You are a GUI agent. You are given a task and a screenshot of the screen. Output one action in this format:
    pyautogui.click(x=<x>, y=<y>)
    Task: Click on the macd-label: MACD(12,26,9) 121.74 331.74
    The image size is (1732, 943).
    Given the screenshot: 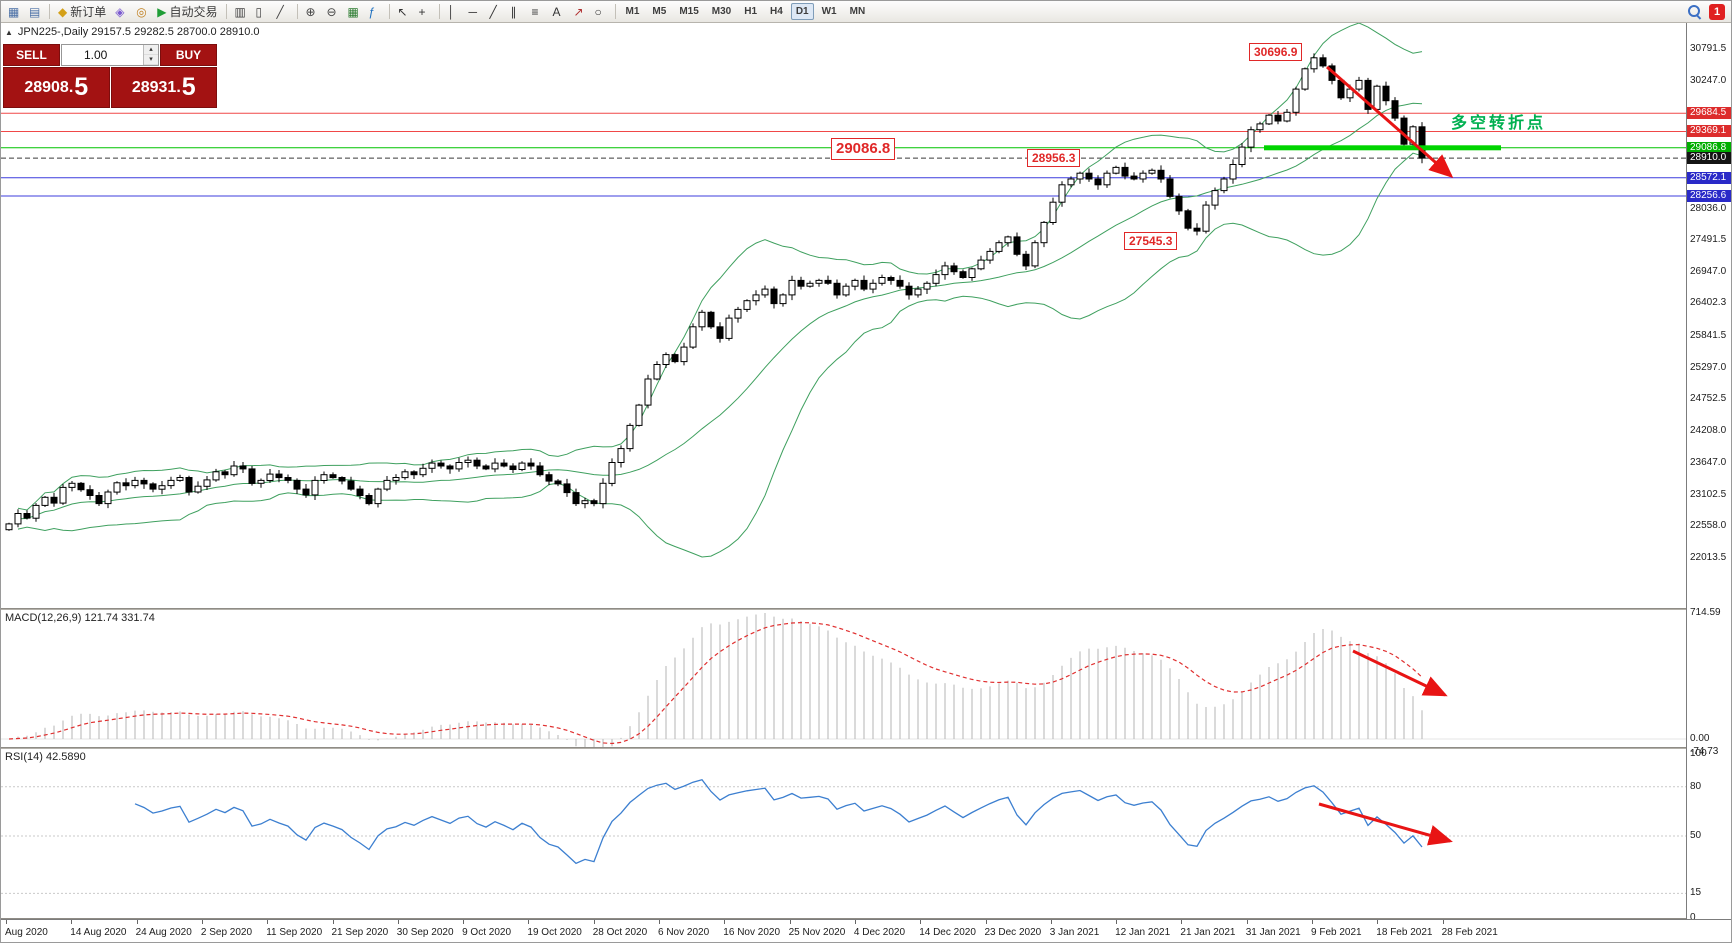 What is the action you would take?
    pyautogui.click(x=80, y=618)
    